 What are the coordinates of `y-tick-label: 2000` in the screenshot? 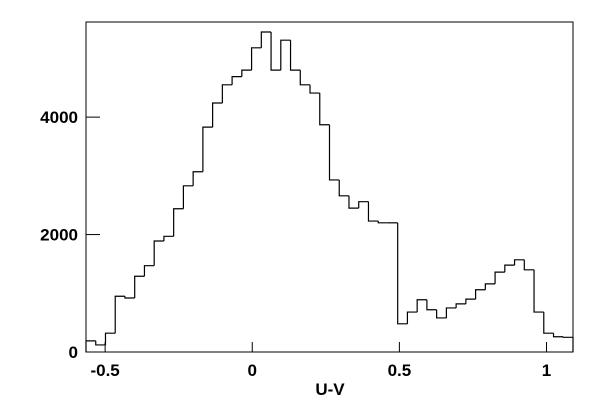 It's located at (59, 235).